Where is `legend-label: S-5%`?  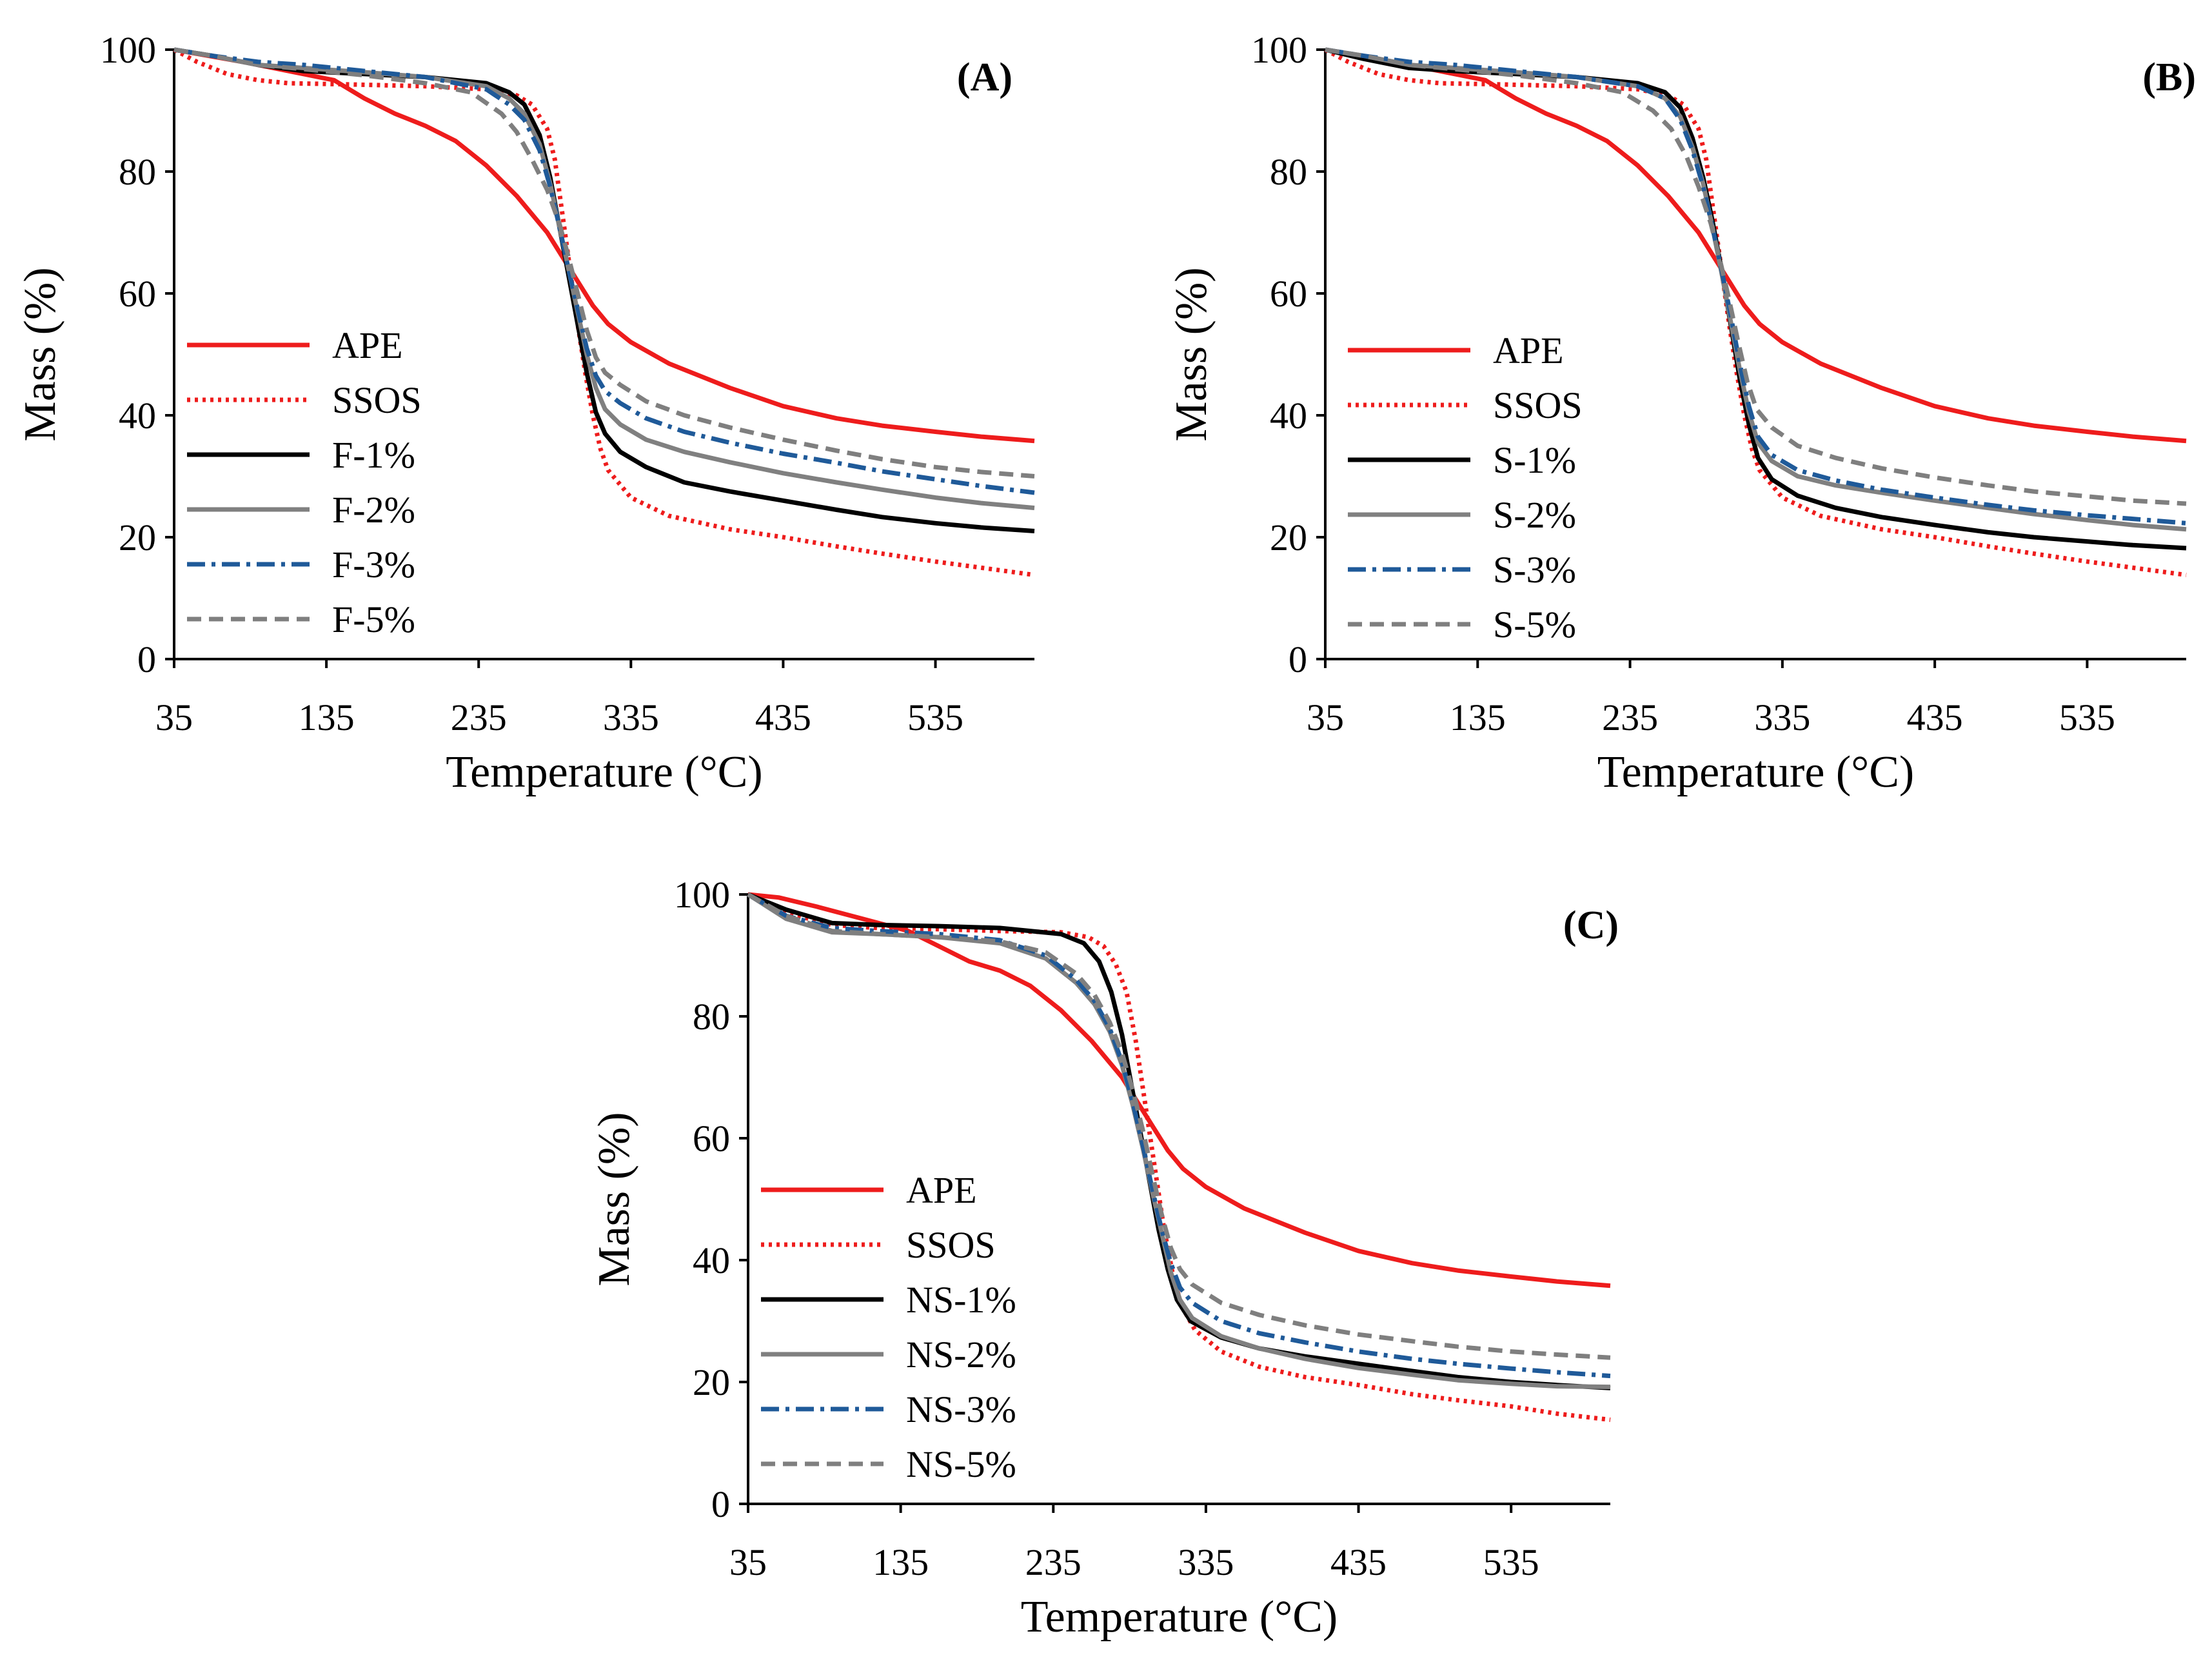
legend-label: S-5% is located at coordinates (1534, 625).